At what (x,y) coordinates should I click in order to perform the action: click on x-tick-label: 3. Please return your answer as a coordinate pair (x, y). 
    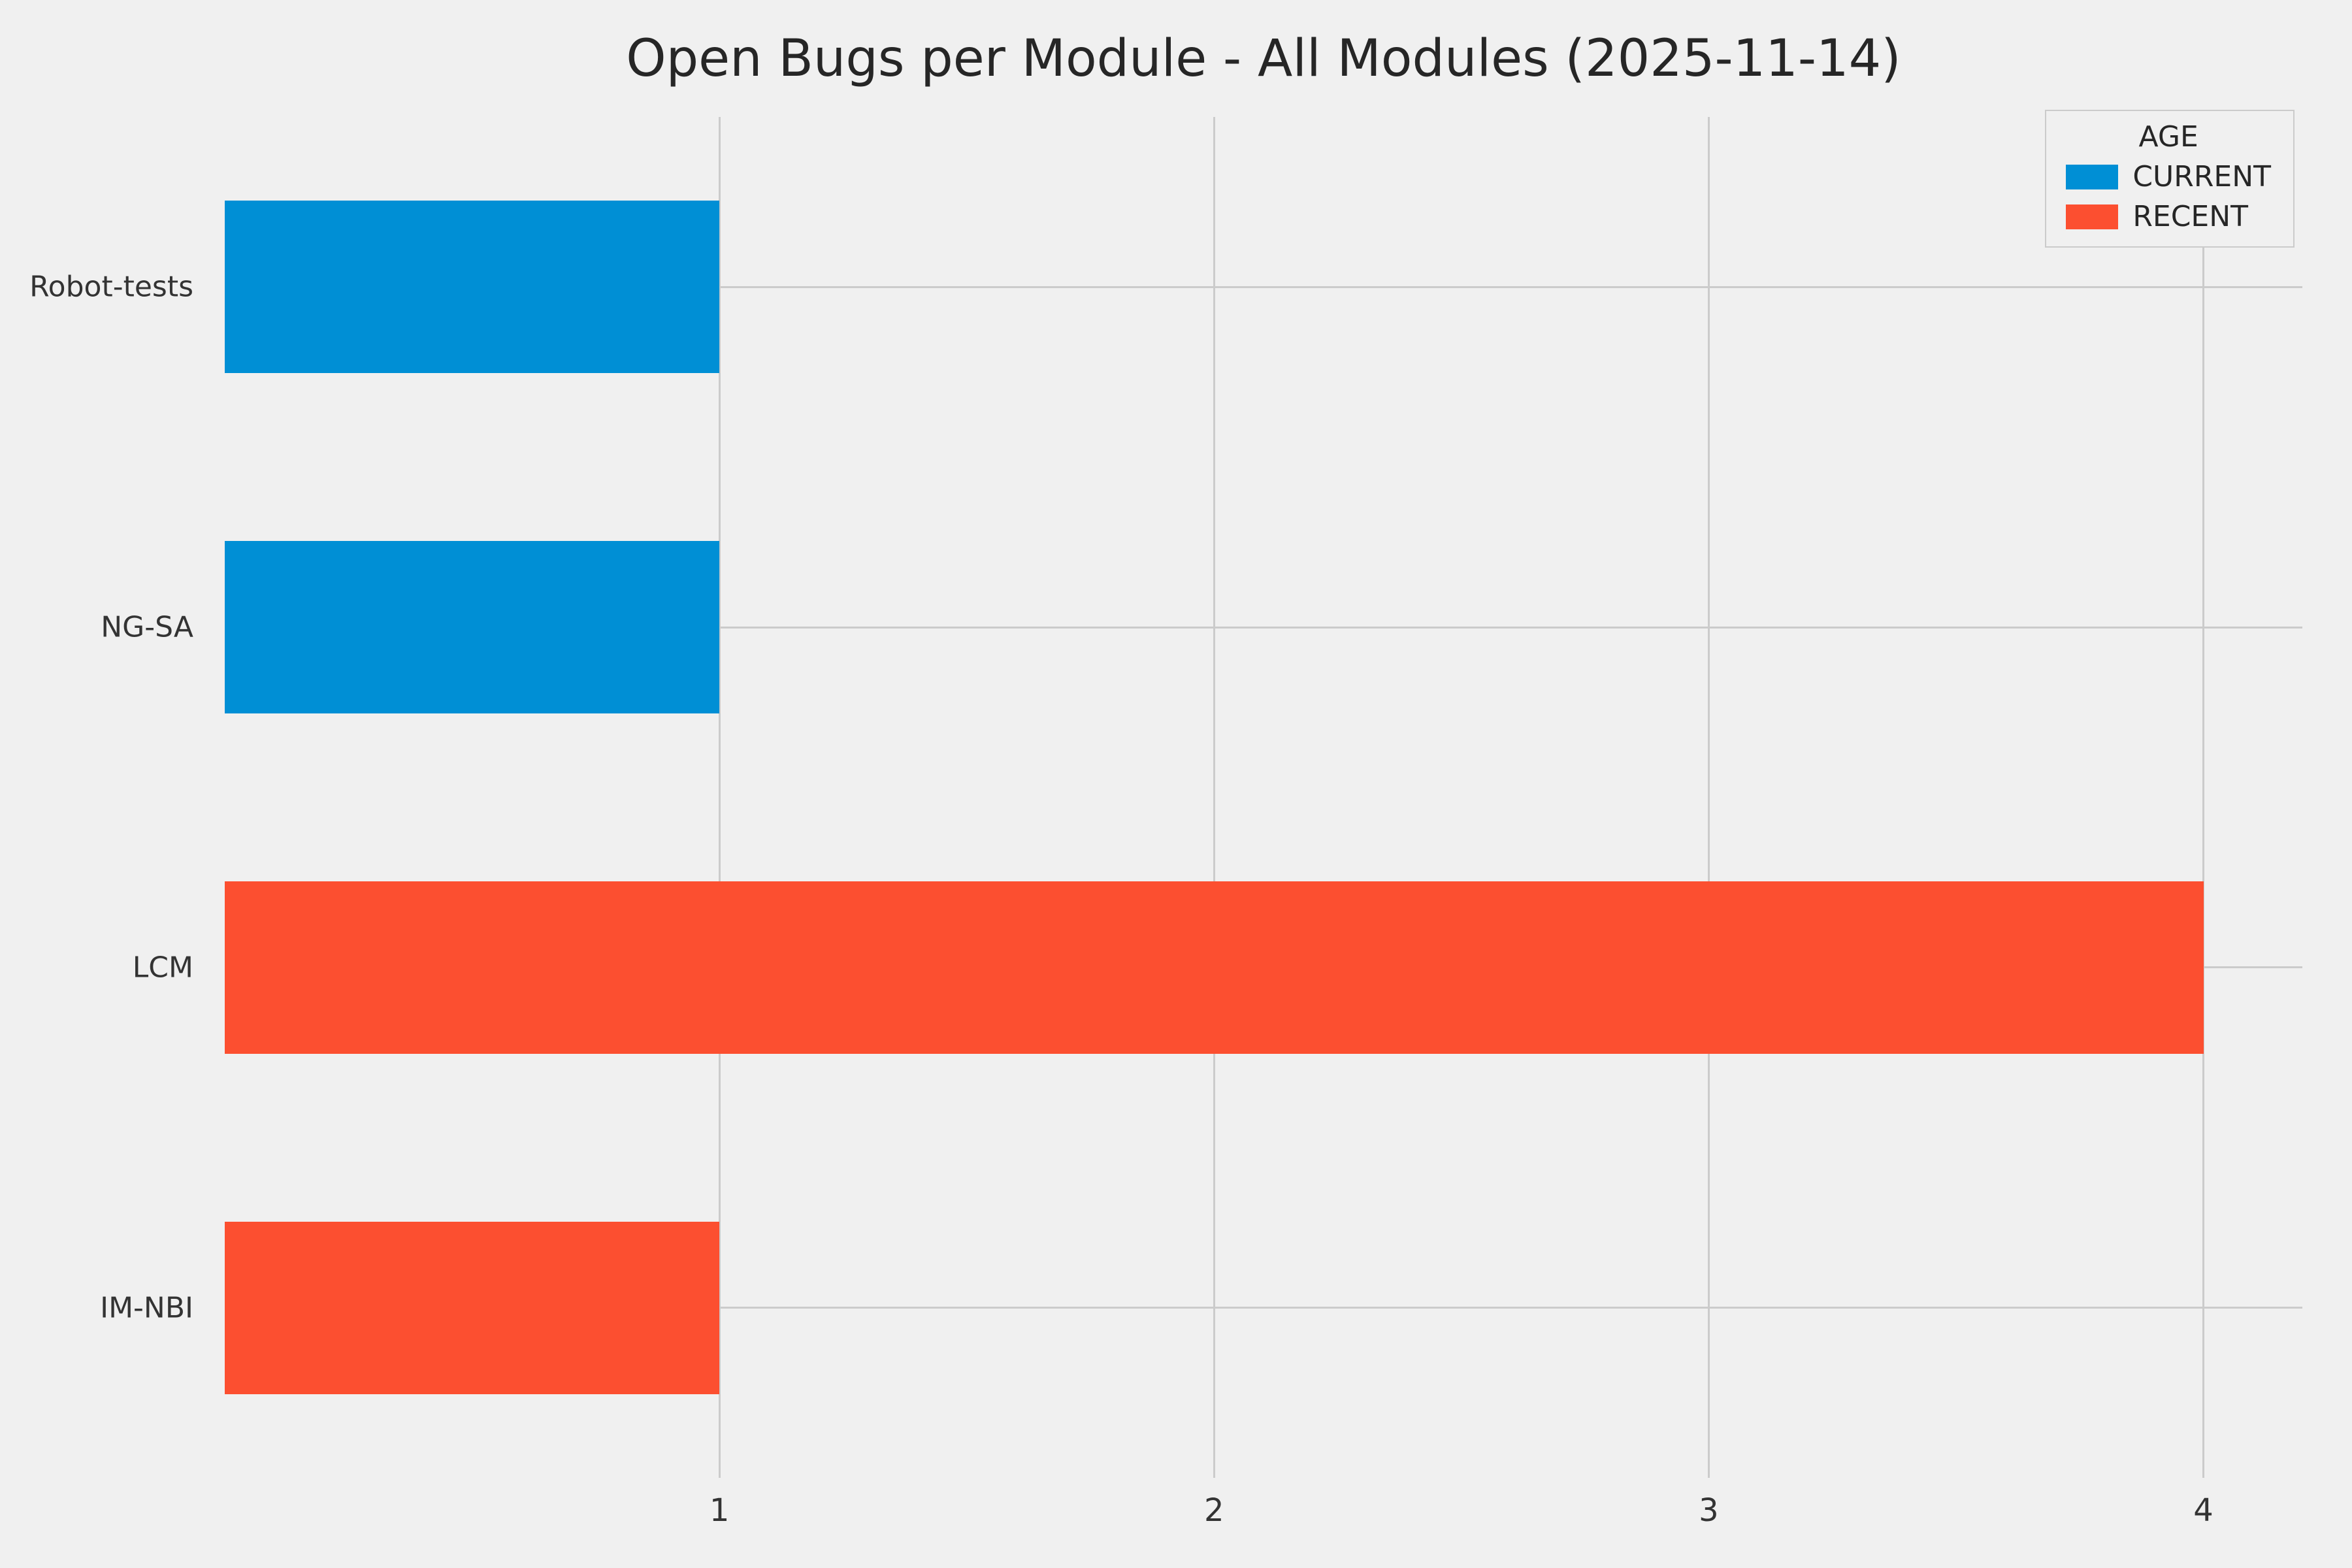
    Looking at the image, I should click on (1709, 1510).